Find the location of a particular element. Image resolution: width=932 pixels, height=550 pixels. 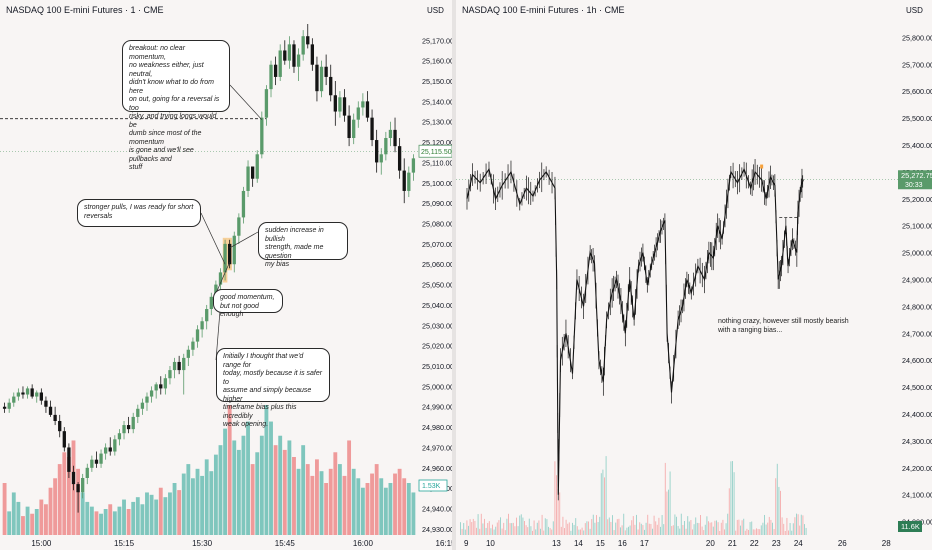

x-tick-label: 23 is located at coordinates (776, 543).